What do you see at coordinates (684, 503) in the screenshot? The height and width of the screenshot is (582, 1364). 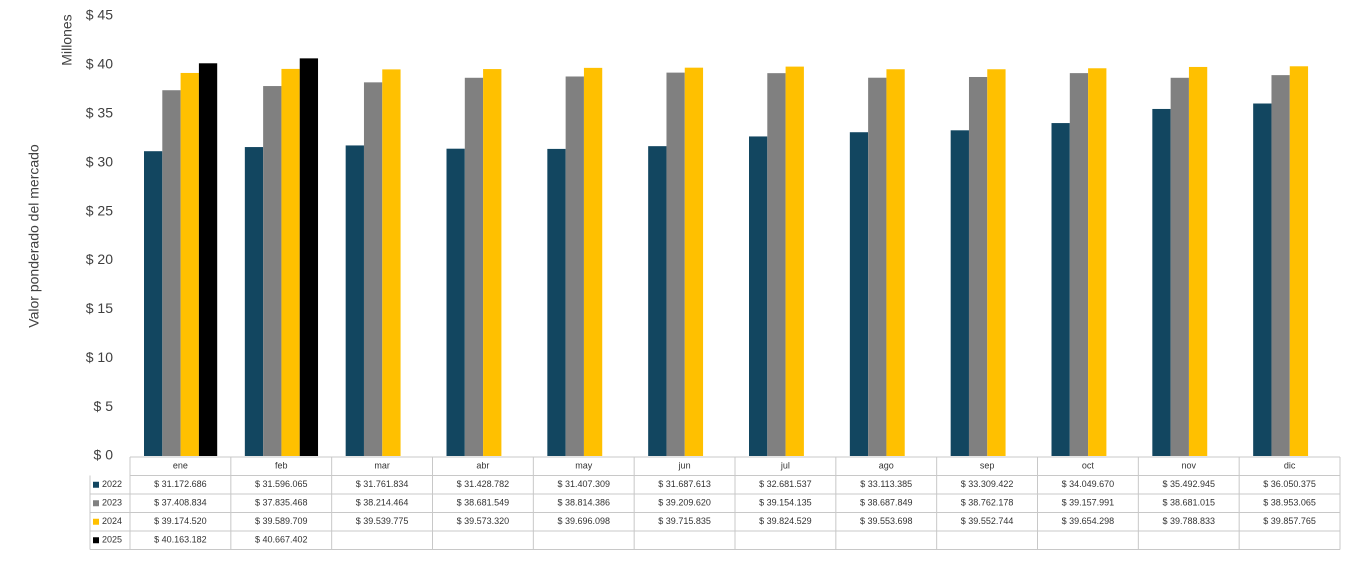 I see `table-value: $ 39.209.620` at bounding box center [684, 503].